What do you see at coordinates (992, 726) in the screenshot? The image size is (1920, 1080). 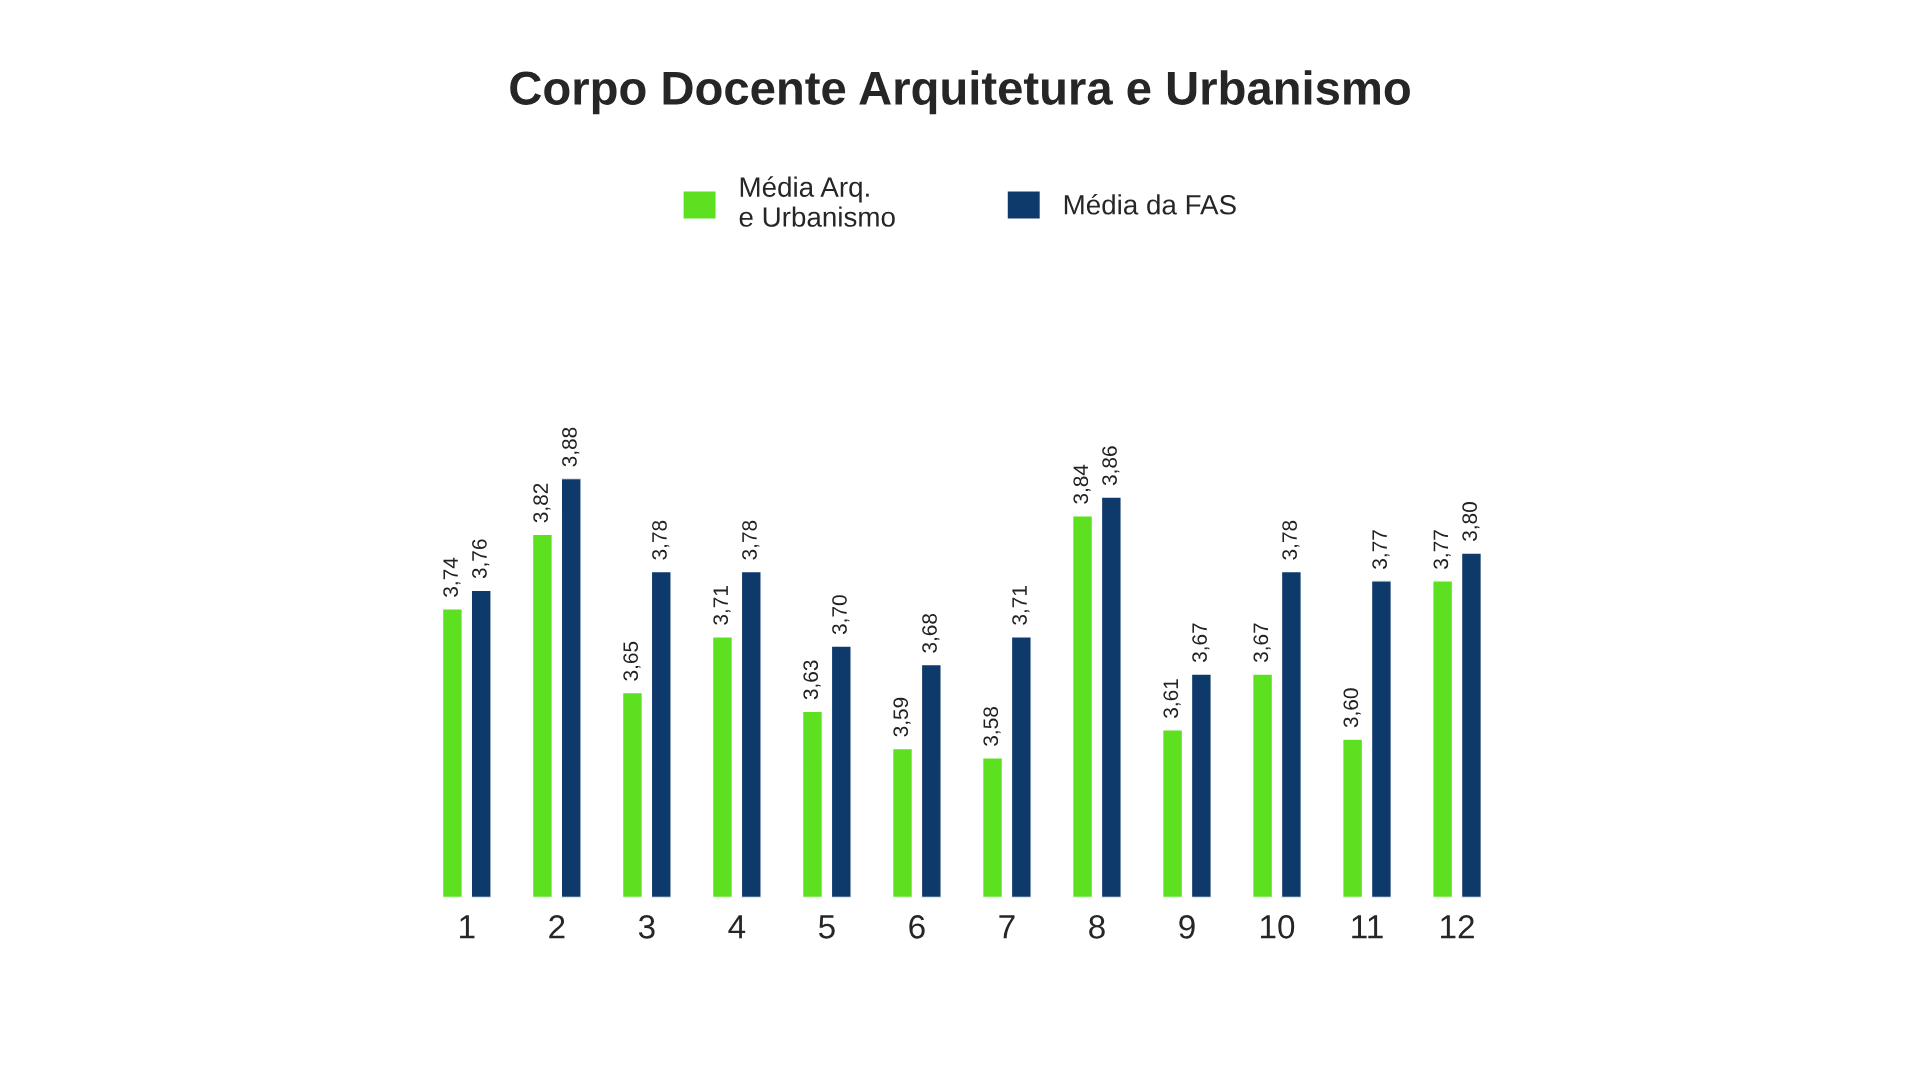 I see `data-label: 3,58` at bounding box center [992, 726].